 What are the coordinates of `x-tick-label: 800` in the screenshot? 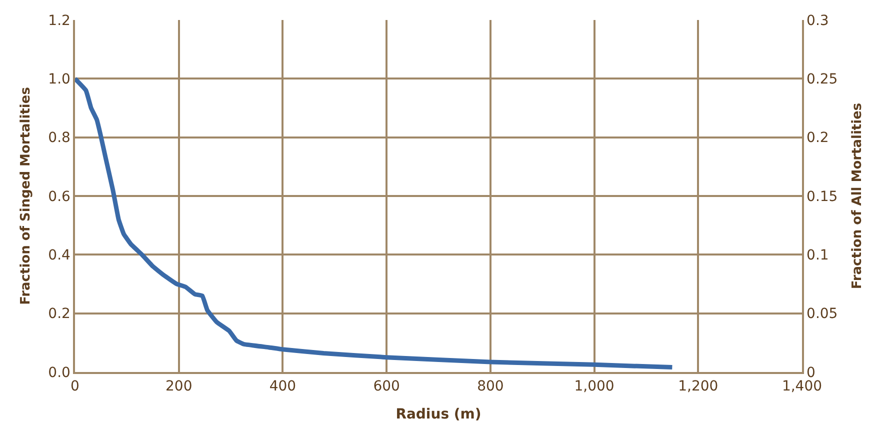 It's located at (490, 386).